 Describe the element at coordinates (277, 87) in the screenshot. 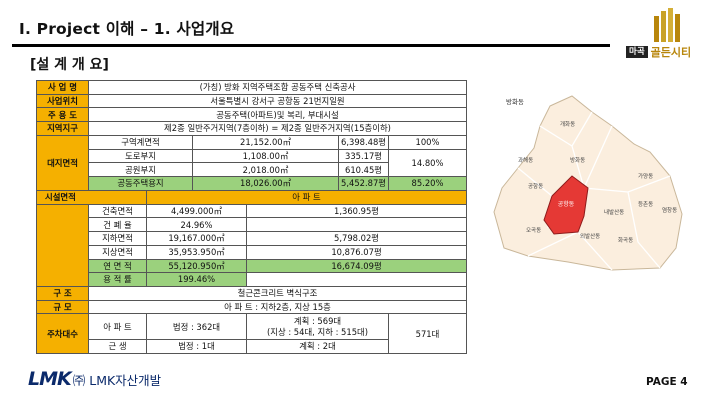

I see `project-name: (가칭) 방화 지역주택조합 공동주택 신축공사` at that location.